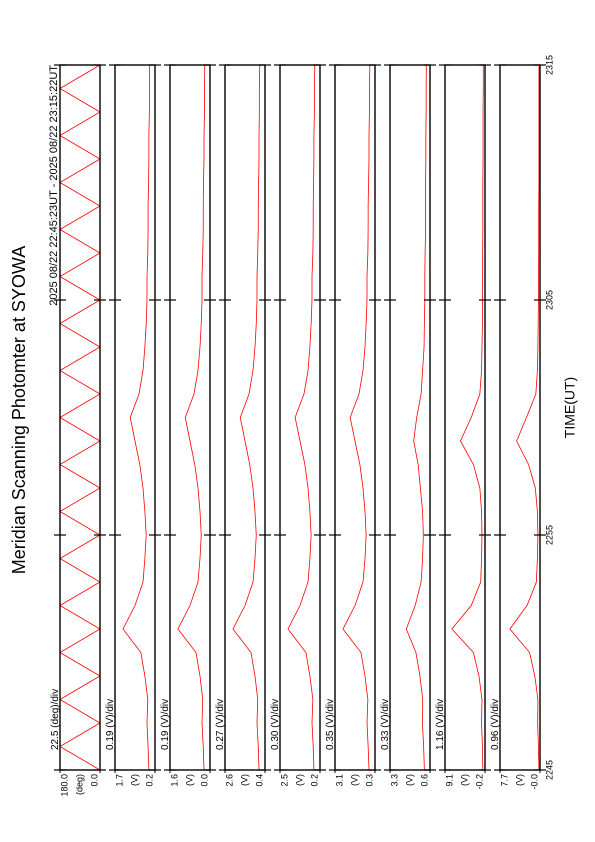 This screenshot has width=595, height=842. Describe the element at coordinates (330, 724) in the screenshot. I see `scale-label: 0.35 (V)/div` at that location.